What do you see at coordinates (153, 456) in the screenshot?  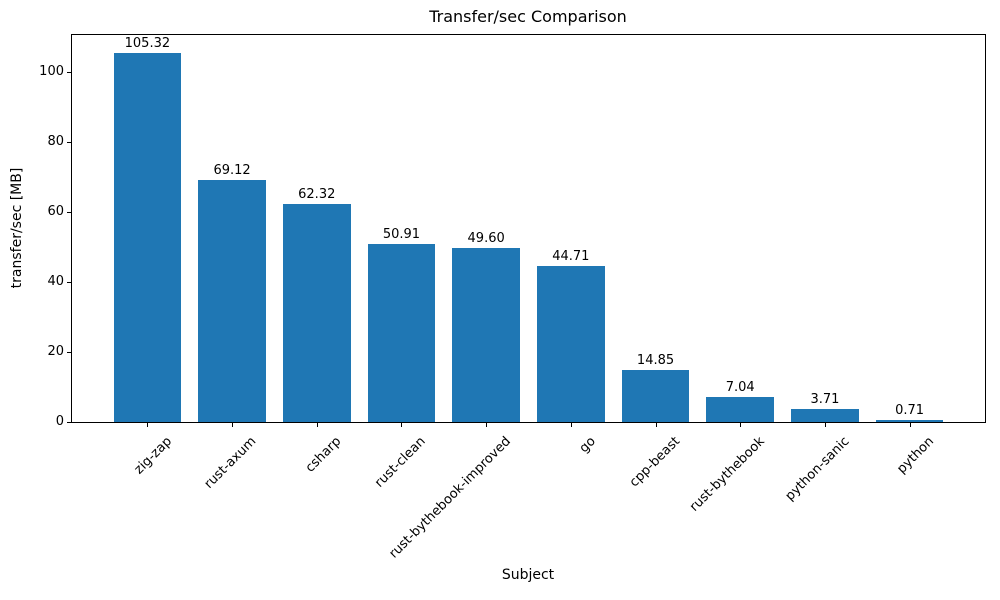 I see `x-tick-label: zig-zap` at bounding box center [153, 456].